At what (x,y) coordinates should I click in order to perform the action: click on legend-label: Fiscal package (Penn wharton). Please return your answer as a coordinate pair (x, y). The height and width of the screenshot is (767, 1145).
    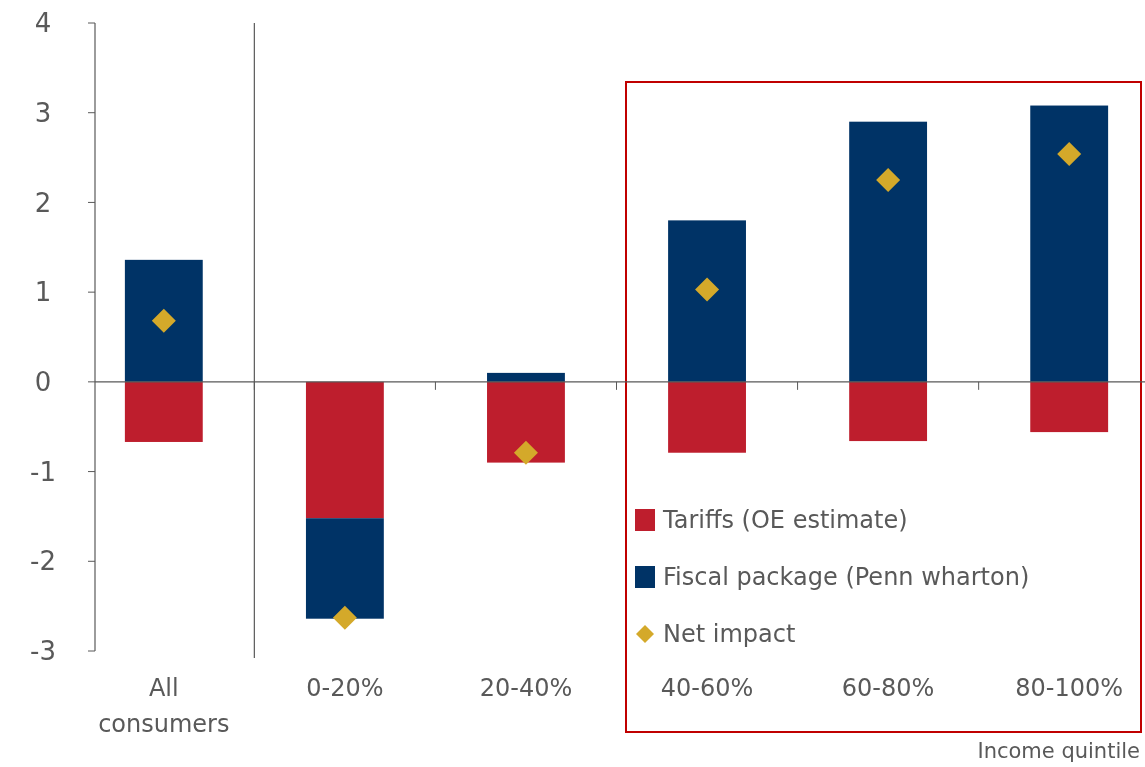
    Looking at the image, I should click on (846, 577).